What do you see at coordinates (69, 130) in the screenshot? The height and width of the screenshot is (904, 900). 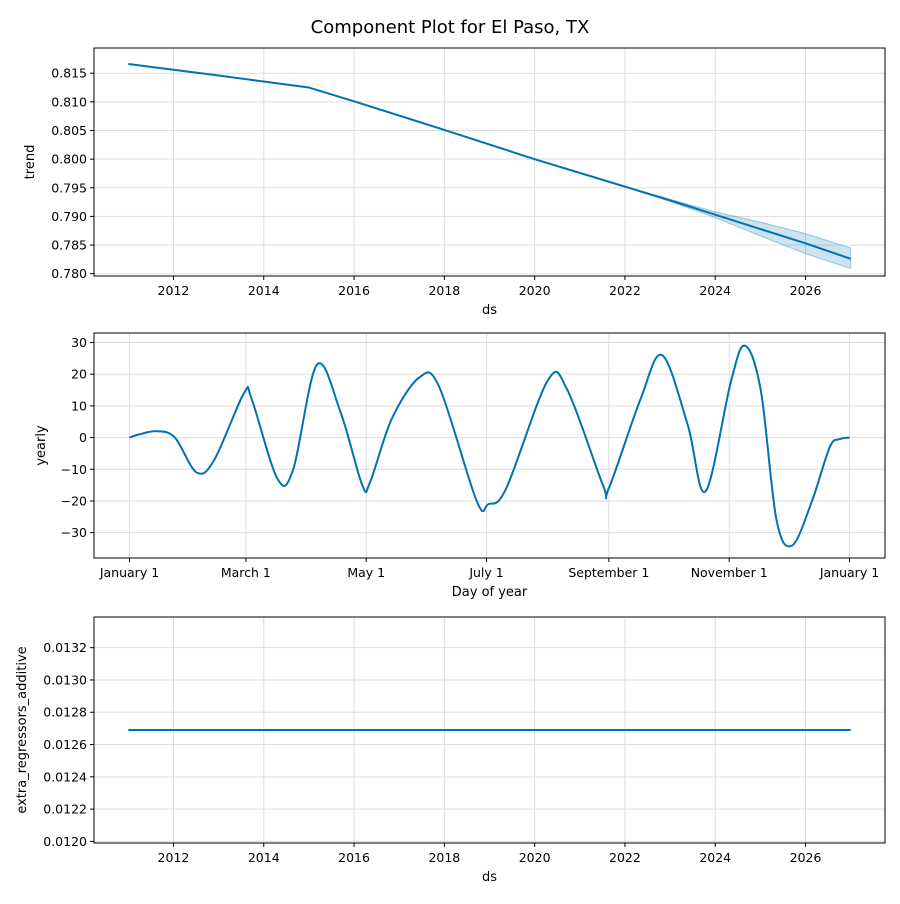 I see `y-tick-label: 0.805` at bounding box center [69, 130].